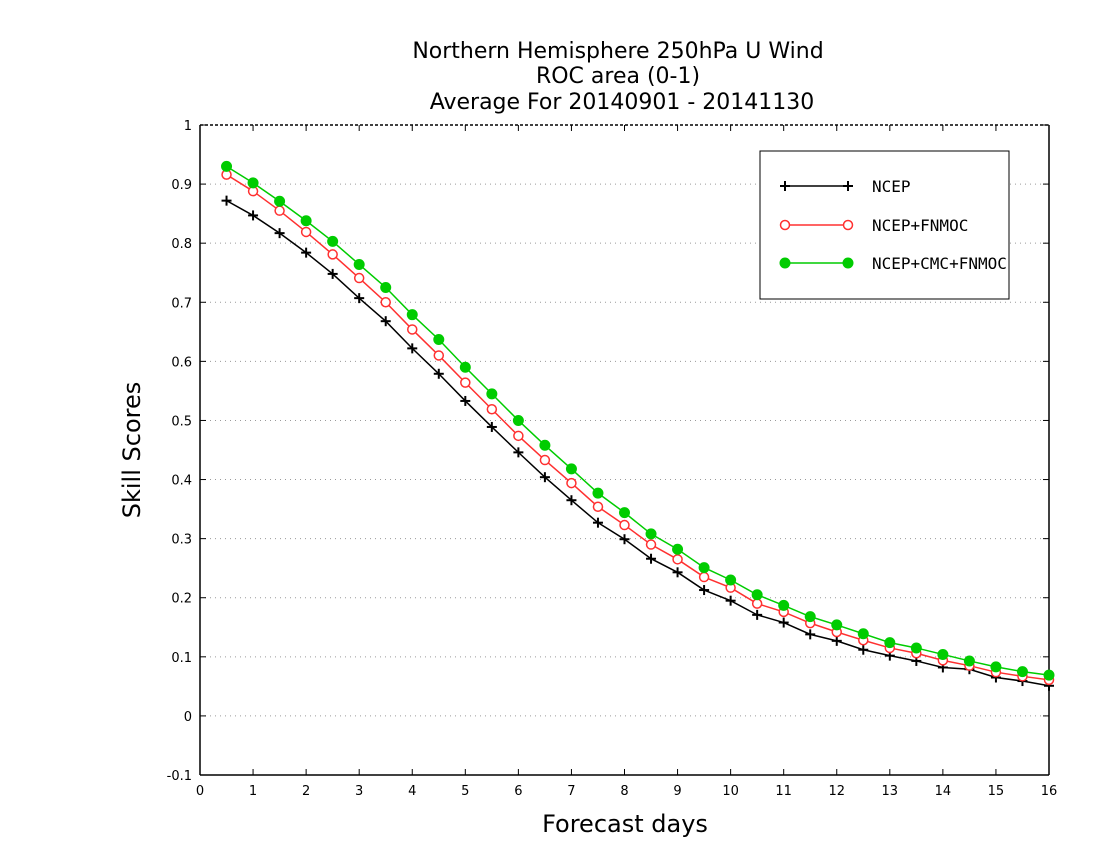 This screenshot has height=850, width=1100. I want to click on chart-title-line-2: ROC area (0-1), so click(618, 76).